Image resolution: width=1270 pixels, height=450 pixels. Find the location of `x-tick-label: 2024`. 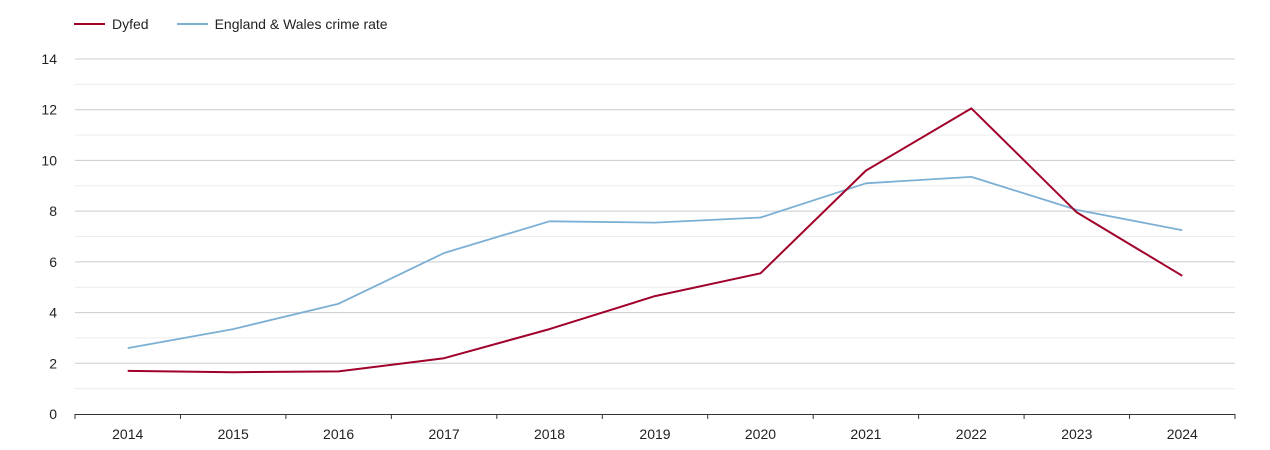

x-tick-label: 2024 is located at coordinates (1182, 434).